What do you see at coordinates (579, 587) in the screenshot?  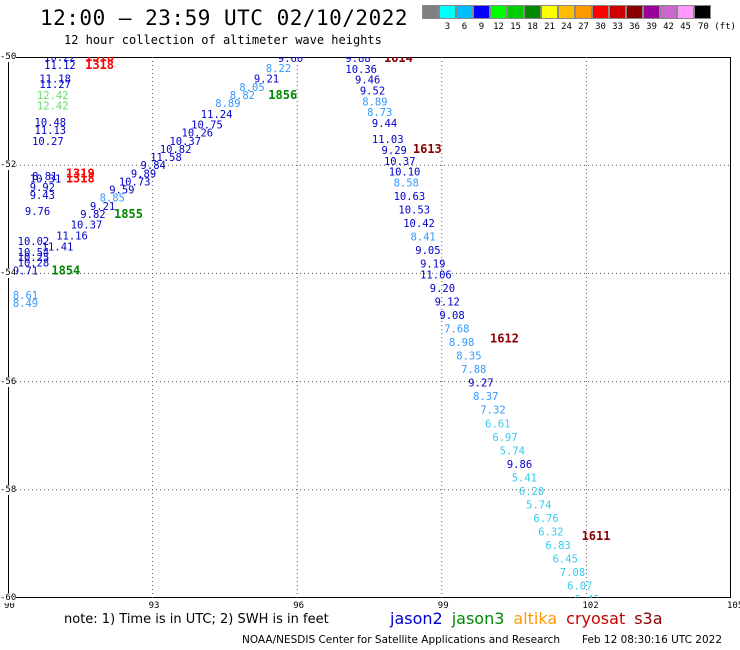 I see `wave-height-value: 6.07` at bounding box center [579, 587].